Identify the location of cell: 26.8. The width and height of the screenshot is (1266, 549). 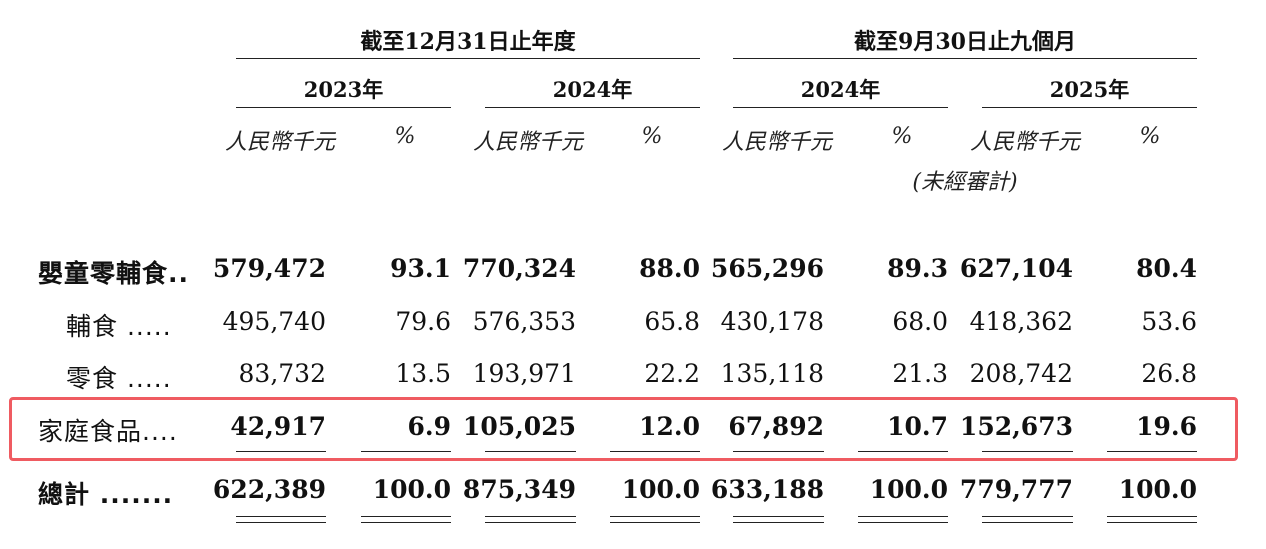
(1169, 373).